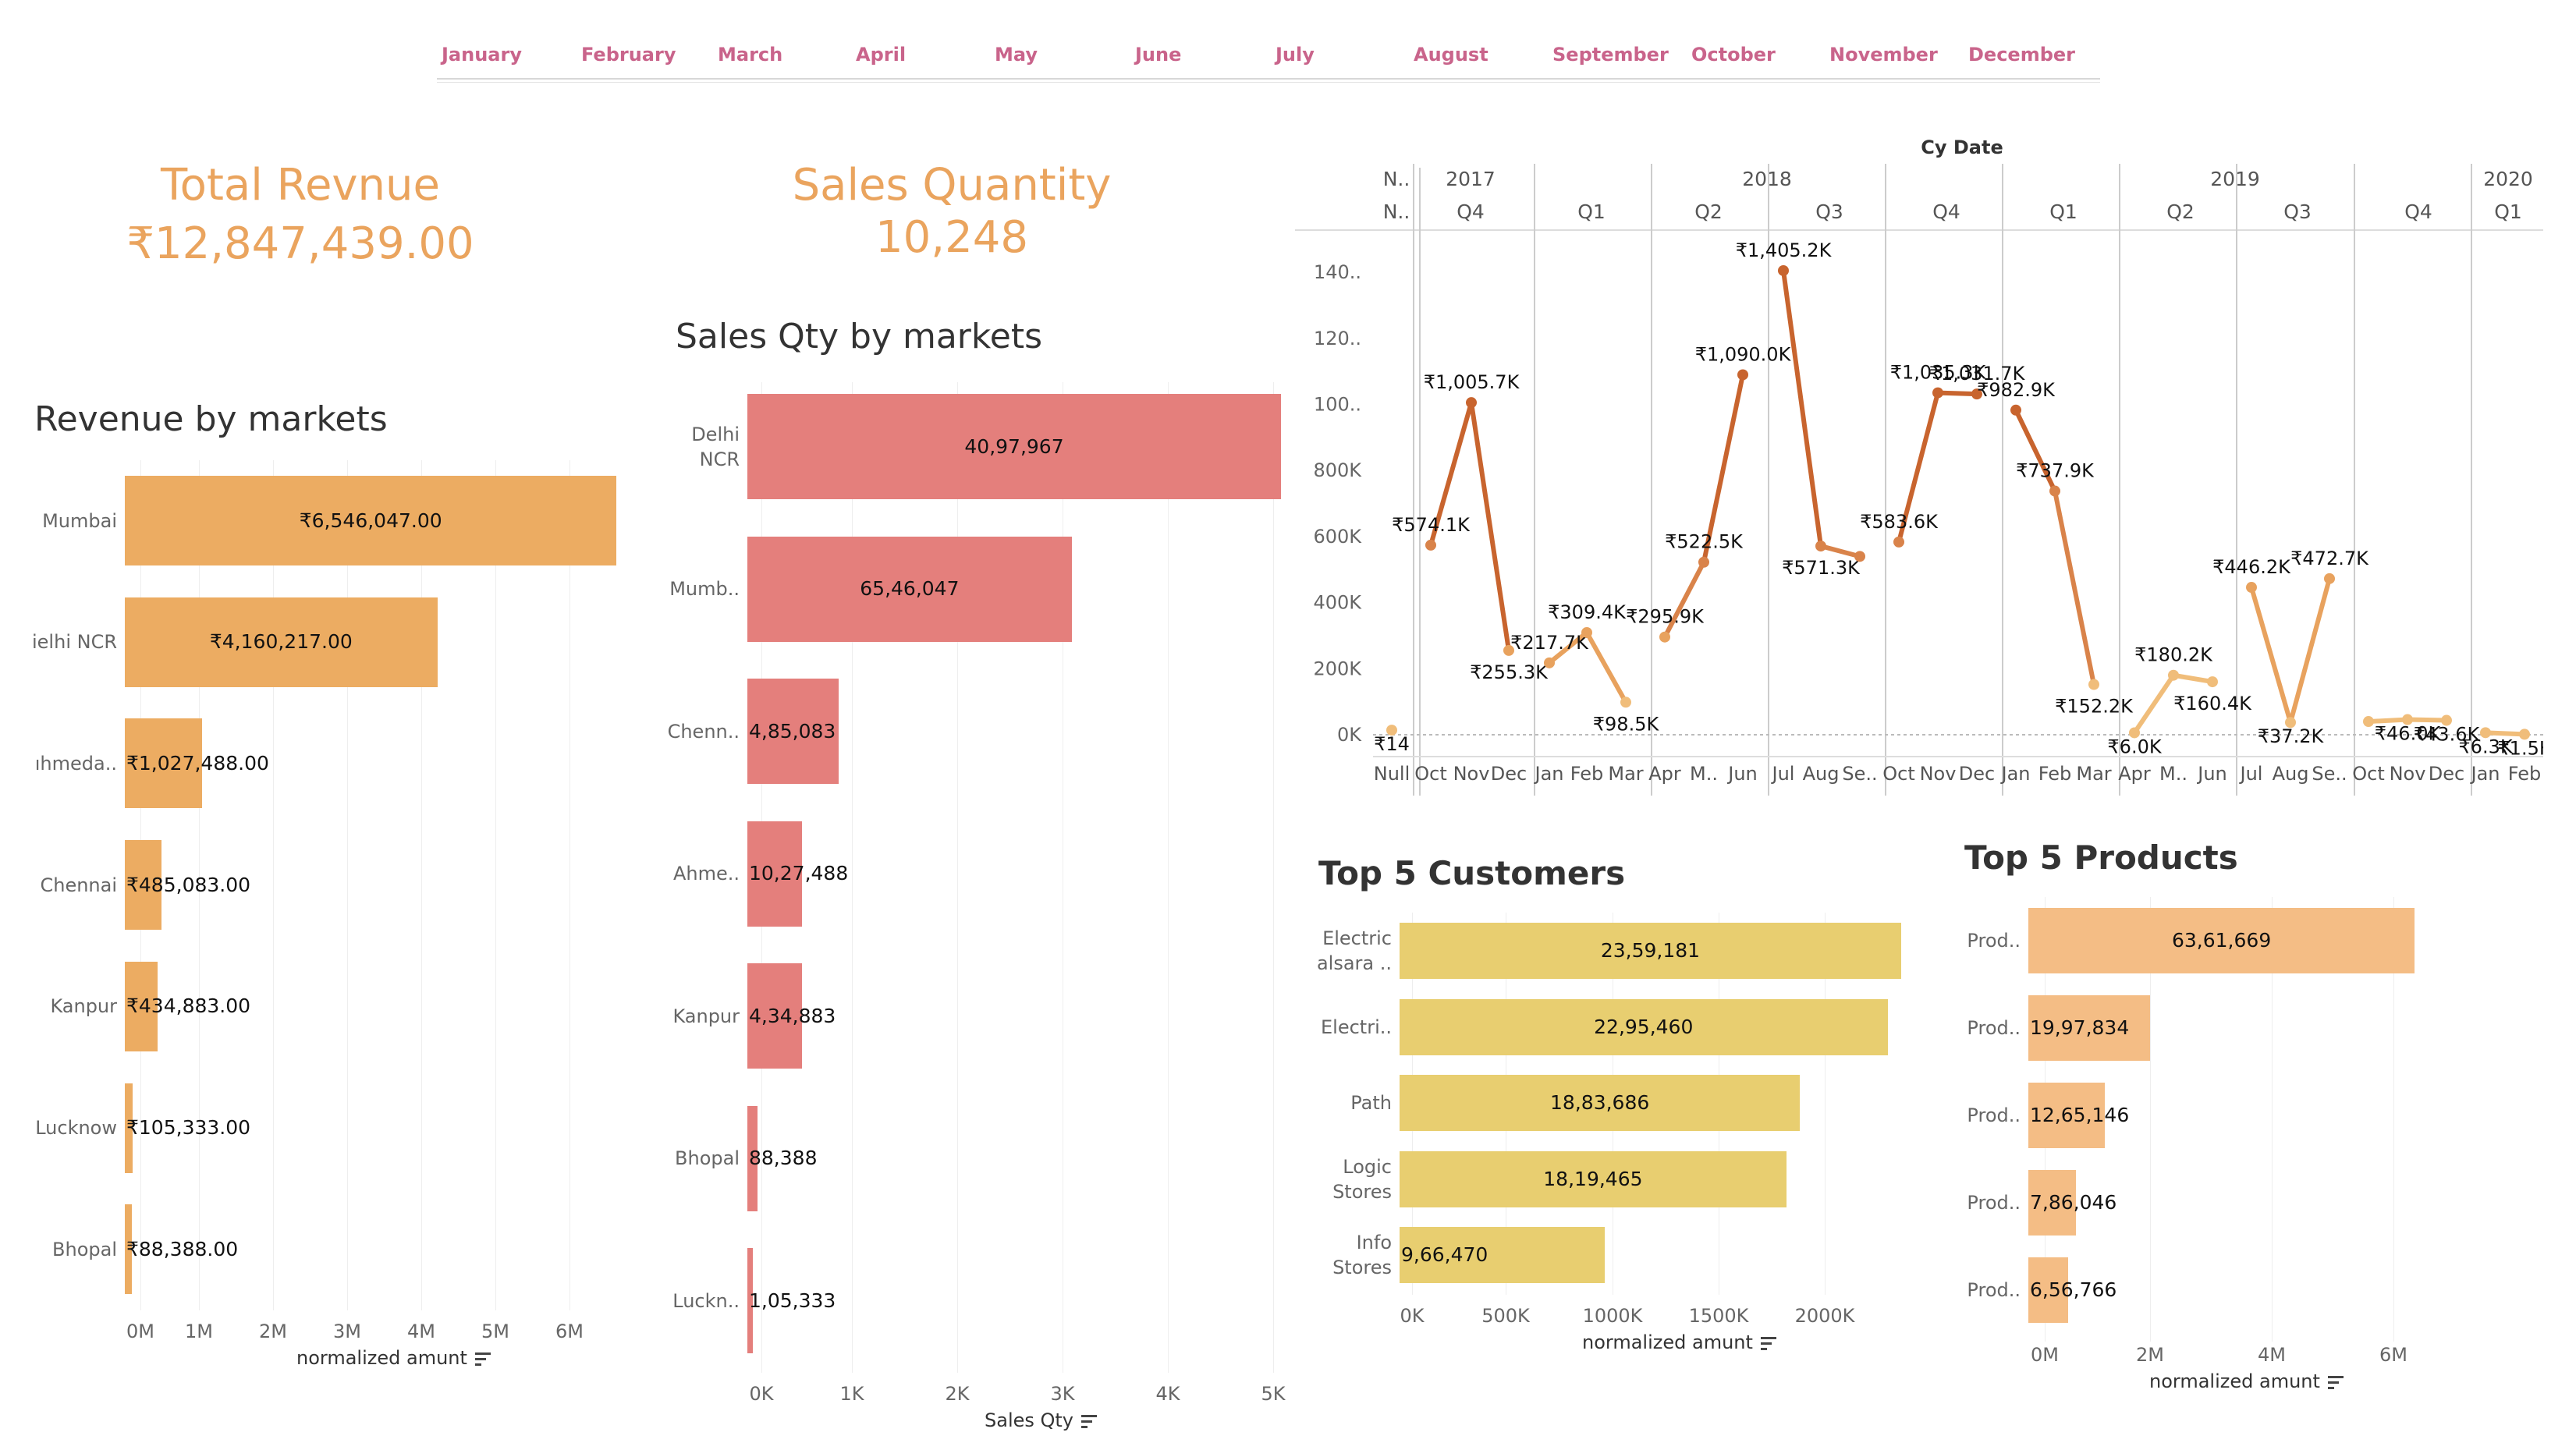 Image resolution: width=2576 pixels, height=1450 pixels. What do you see at coordinates (199, 1332) in the screenshot?
I see `revenue-axis-tick: 1M` at bounding box center [199, 1332].